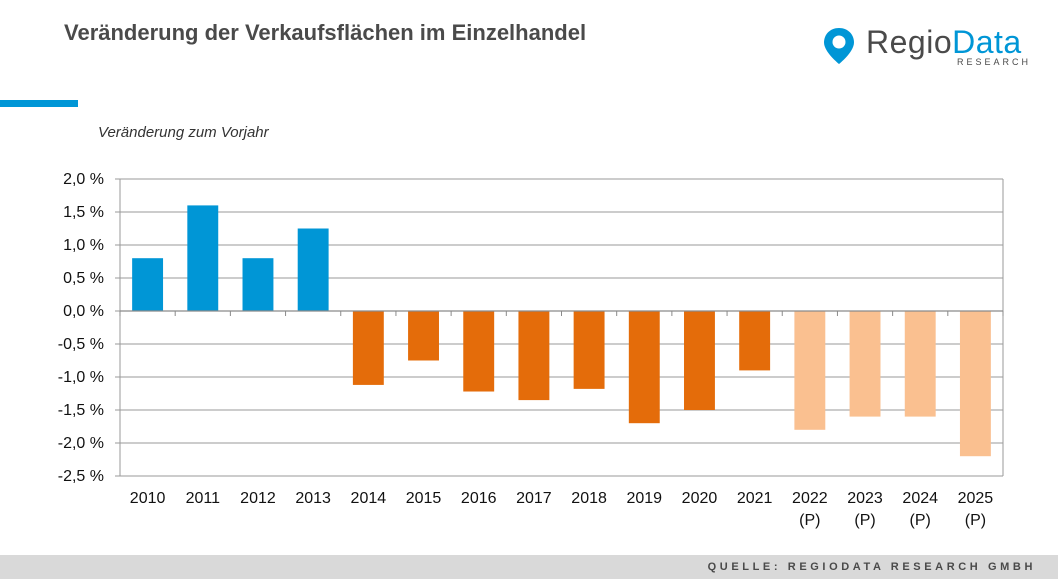  What do you see at coordinates (589, 498) in the screenshot?
I see `x-tick-label: 2018` at bounding box center [589, 498].